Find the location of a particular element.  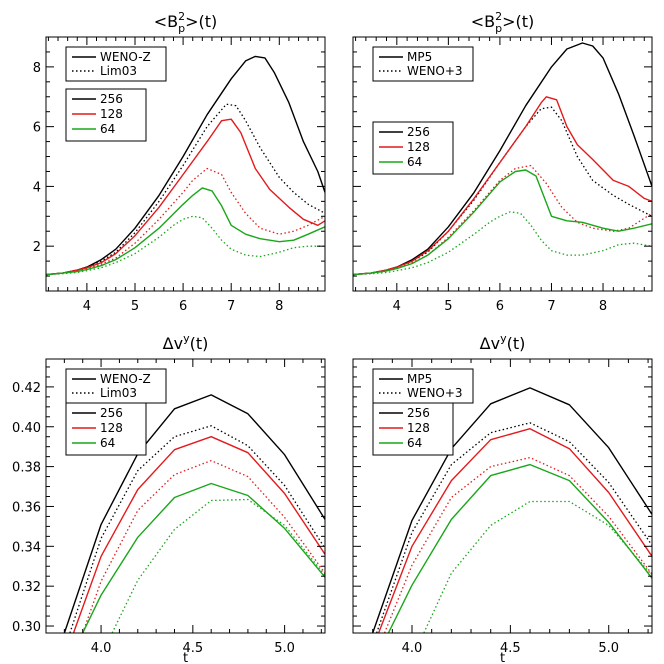

y-tick-label: 0.38 is located at coordinates (26, 468).